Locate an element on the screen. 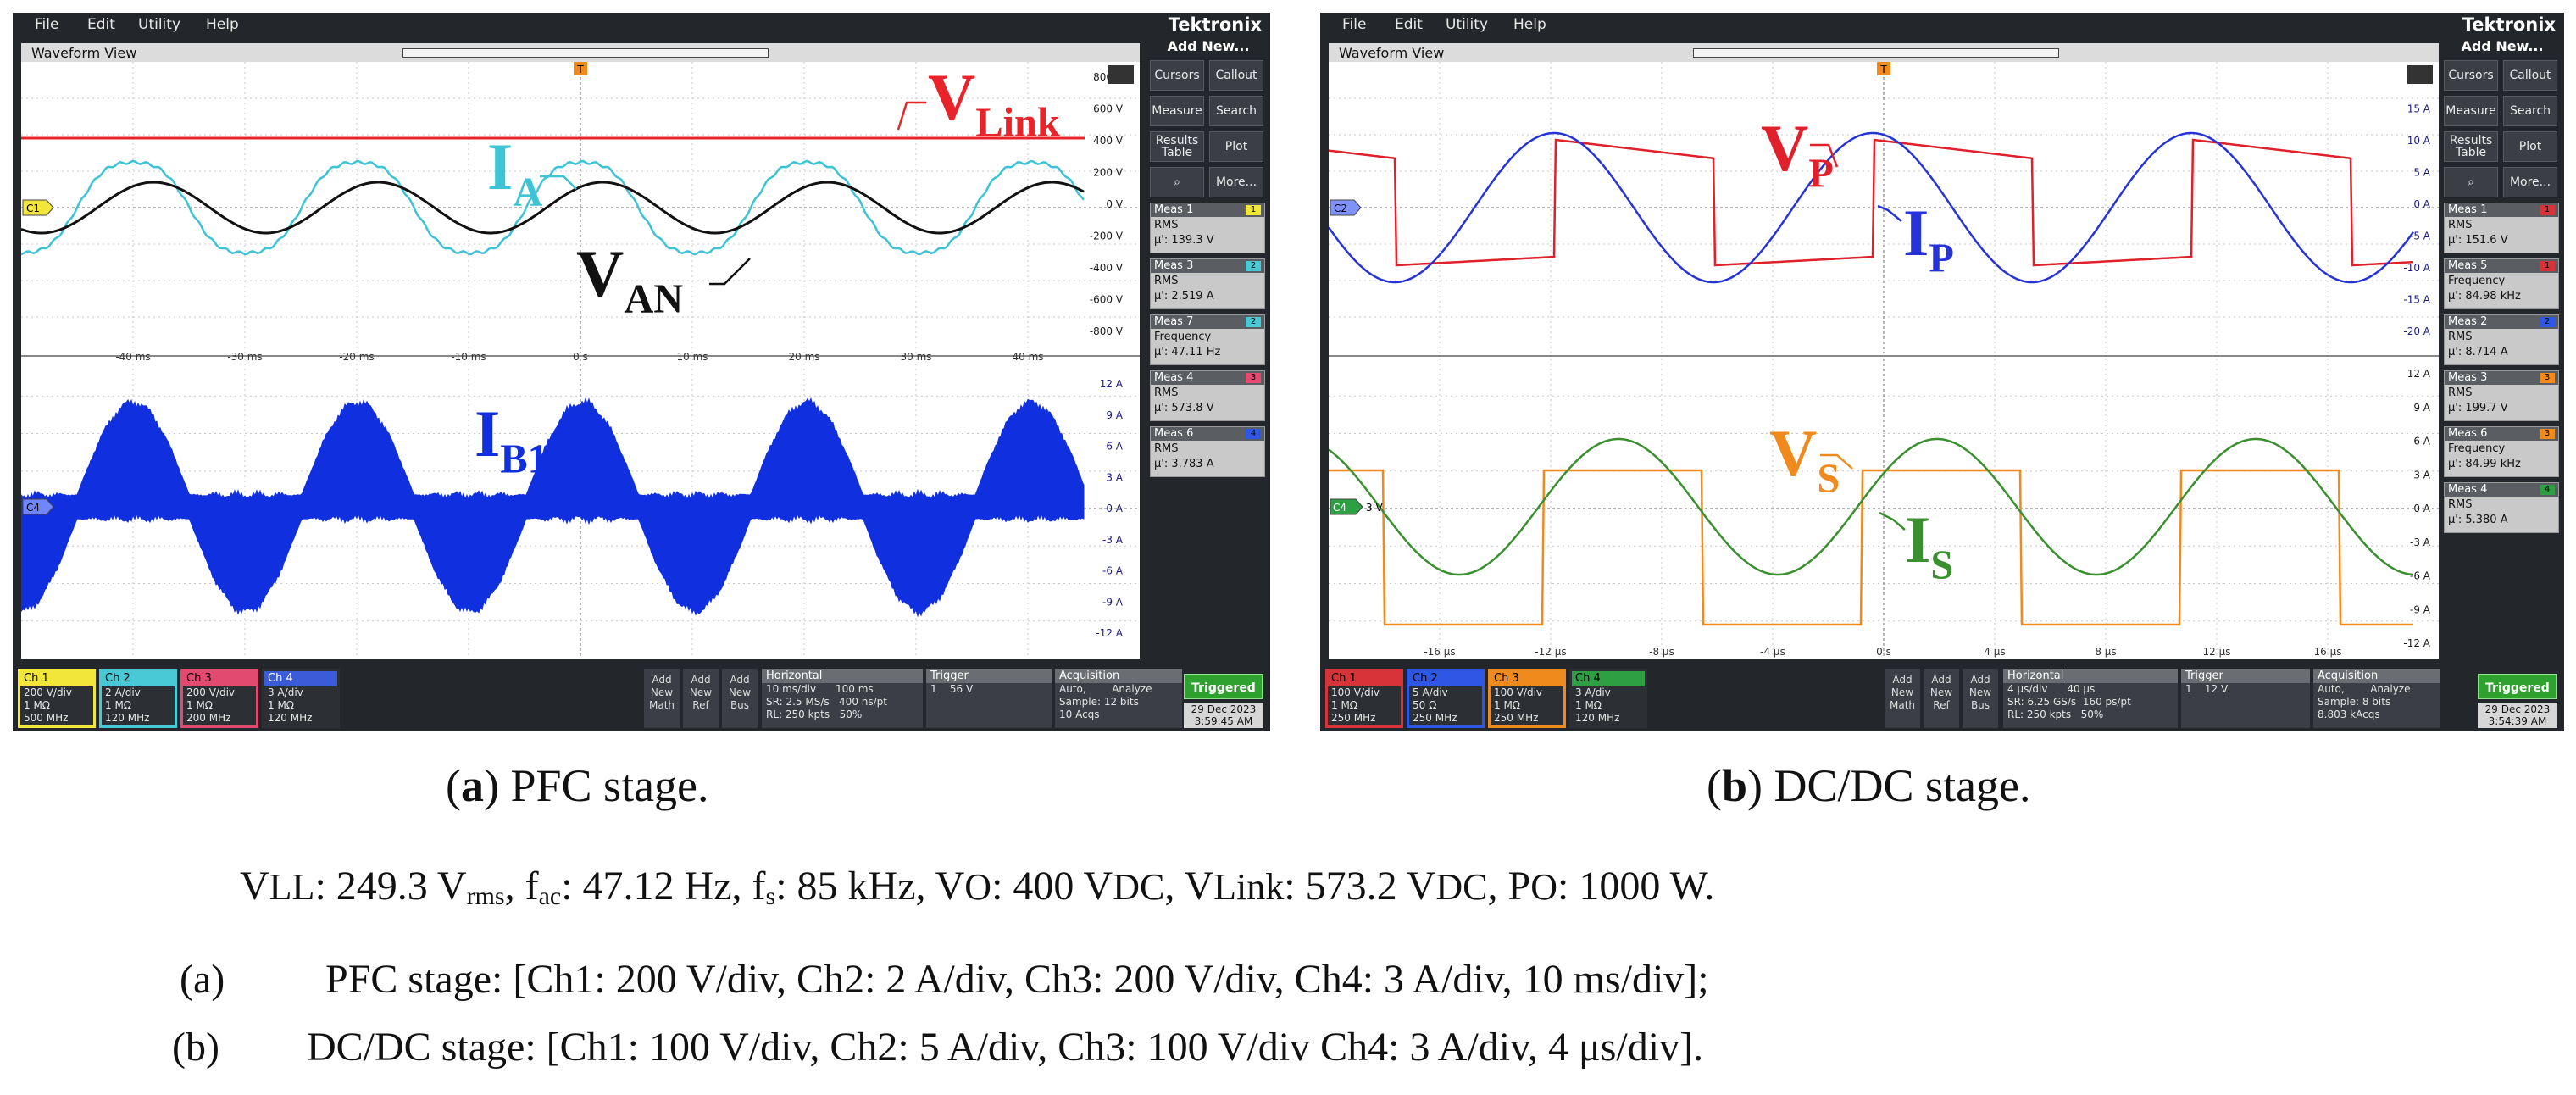 This screenshot has width=2576, height=1095. measurement-card: Meas 3 3 RMS μ': 199.7 V is located at coordinates (2501, 395).